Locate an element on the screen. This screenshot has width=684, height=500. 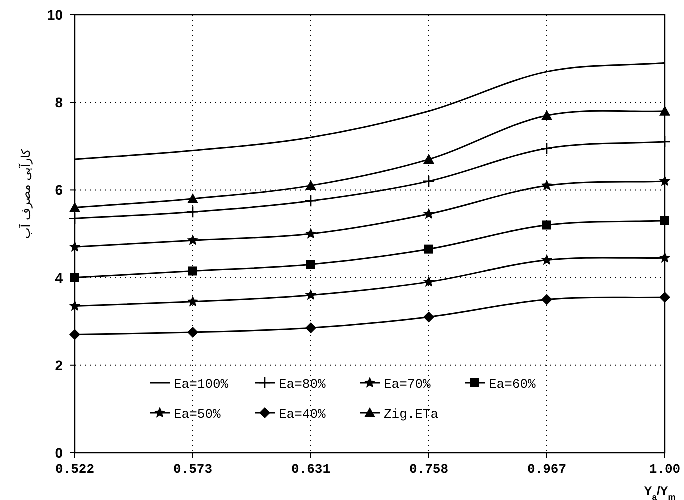
x-axis-title: Y$_{a}$/Y$_{m}$ is located at coordinates (660, 492).